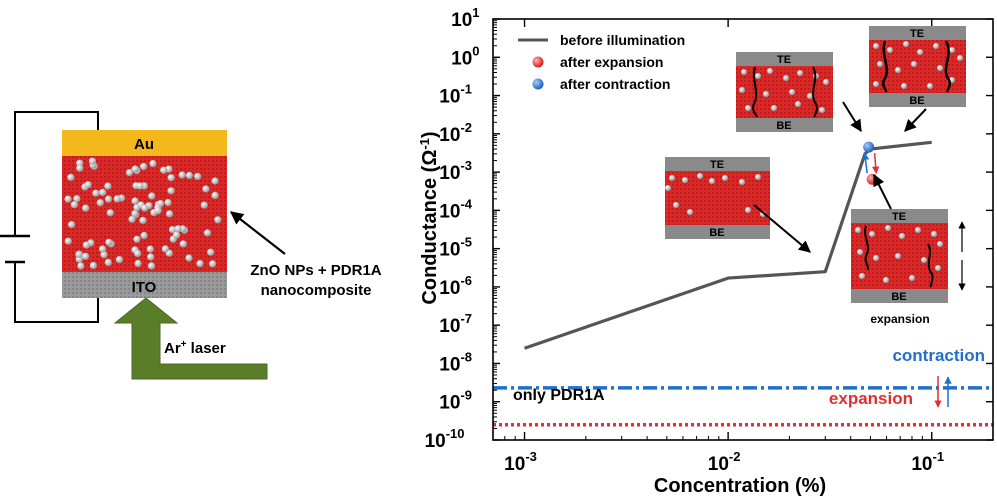  Describe the element at coordinates (782, 228) in the screenshot. I see `inset-low-pointer` at that location.